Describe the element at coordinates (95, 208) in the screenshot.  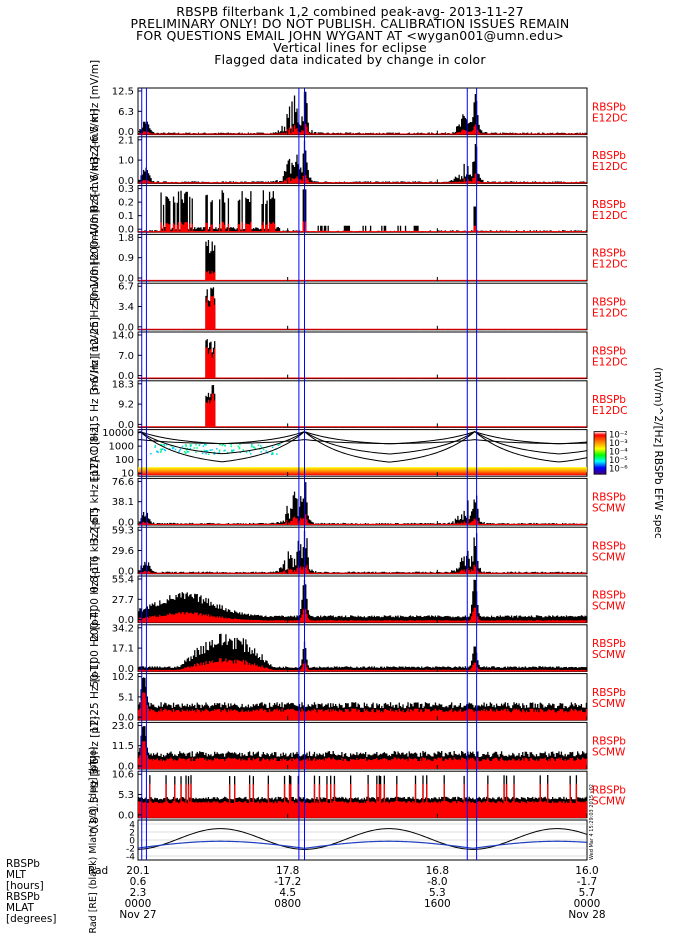
I see `panel-ylabel: 200-400 Hz [mV/m]` at that location.